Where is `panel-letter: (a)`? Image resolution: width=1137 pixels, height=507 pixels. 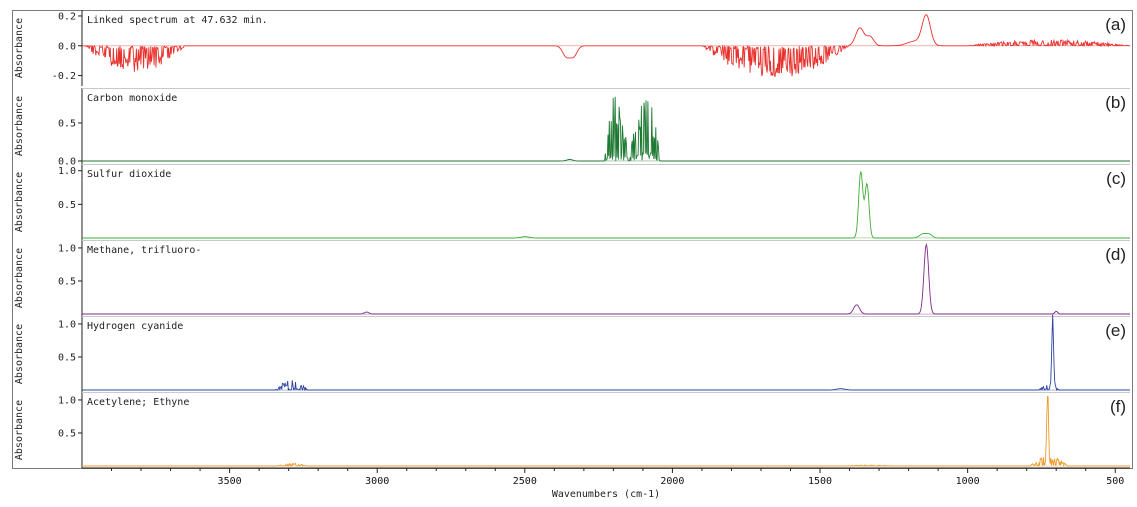
panel-letter: (a) is located at coordinates (1115, 24).